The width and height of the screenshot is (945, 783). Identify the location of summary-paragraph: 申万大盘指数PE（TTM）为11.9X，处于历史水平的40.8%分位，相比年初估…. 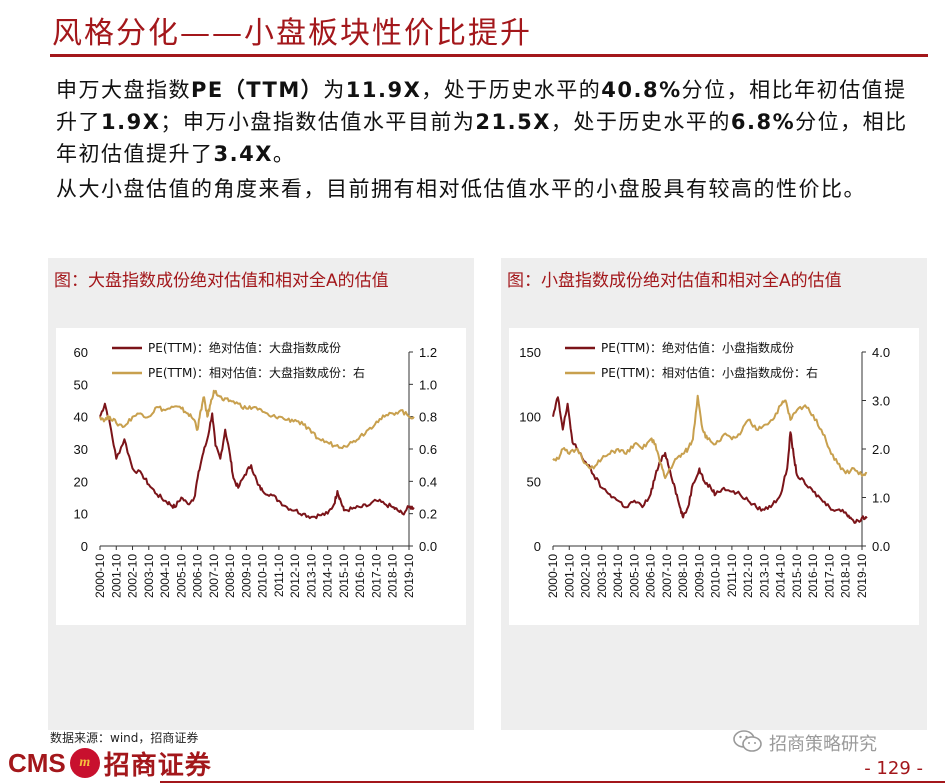
(491, 122).